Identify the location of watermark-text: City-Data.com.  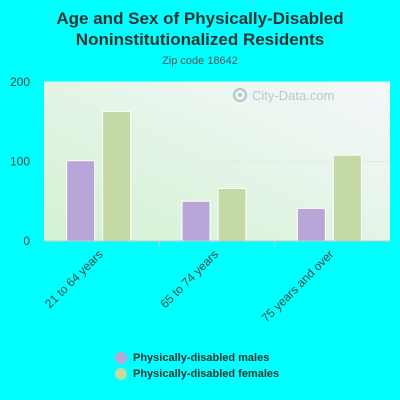
(293, 95).